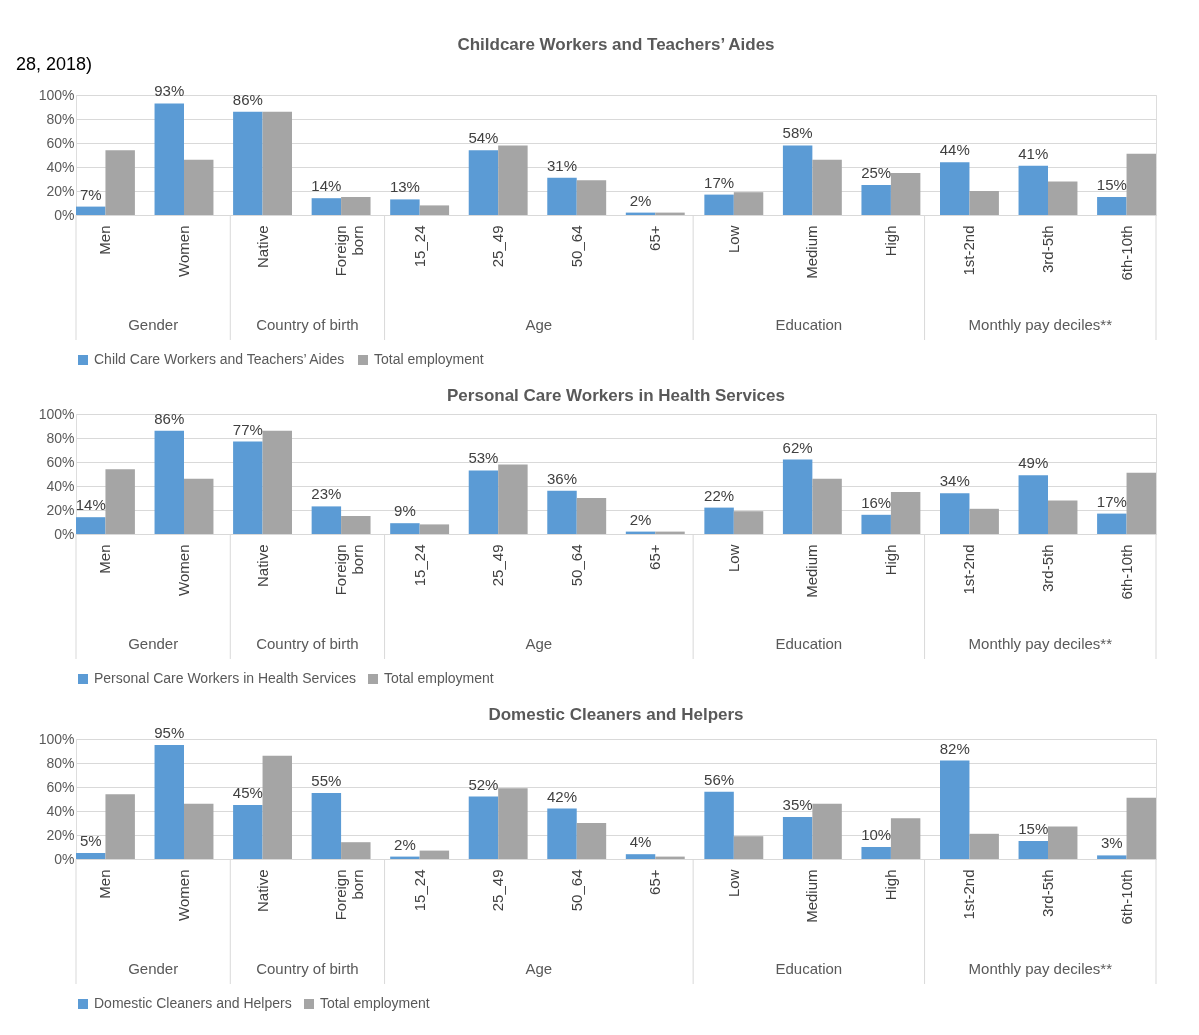  I want to click on x-tick-label: 3rd-5th, so click(1047, 568).